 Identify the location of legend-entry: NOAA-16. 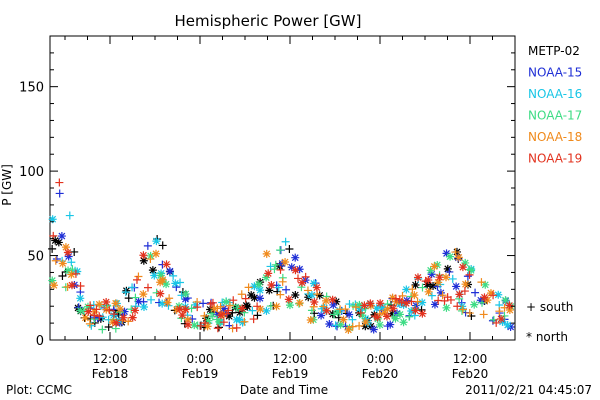
(555, 94).